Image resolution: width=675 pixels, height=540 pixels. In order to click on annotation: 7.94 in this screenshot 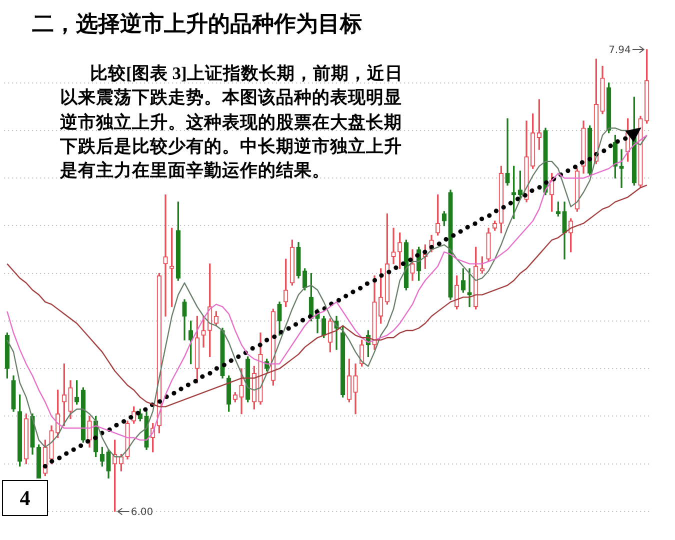, I will do `click(619, 50)`.